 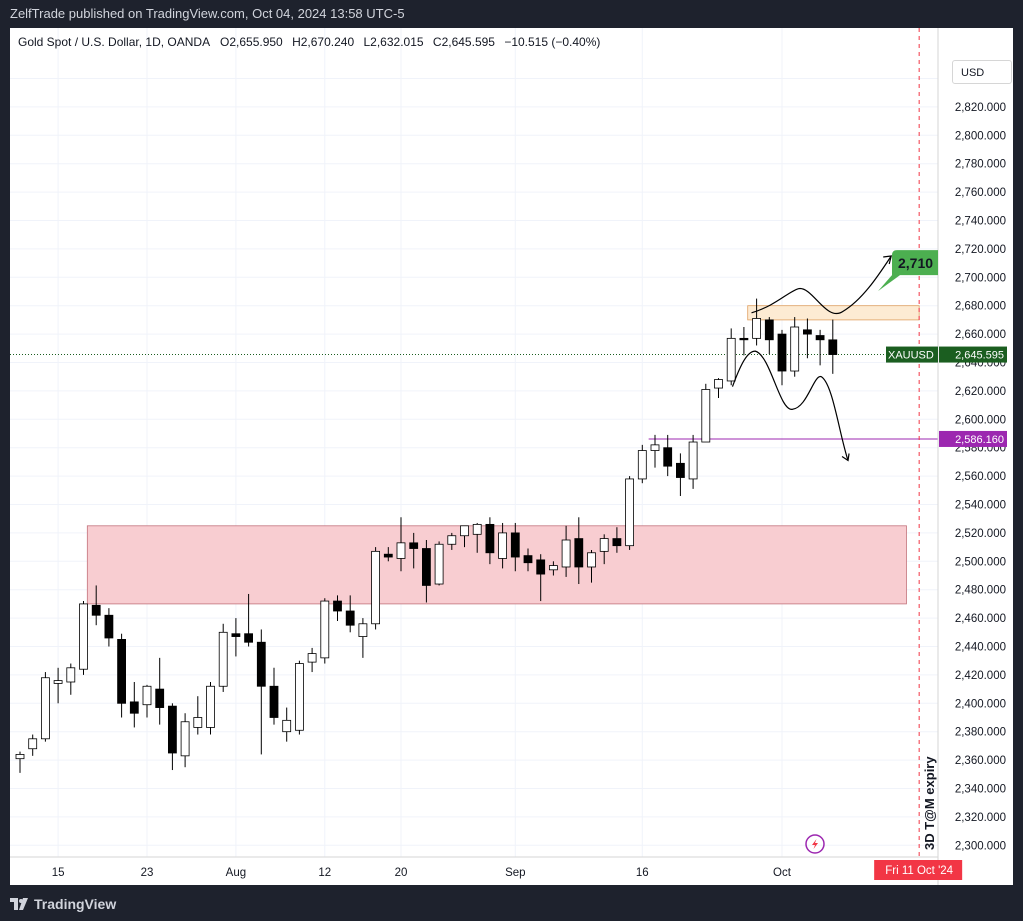 What do you see at coordinates (58, 873) in the screenshot?
I see `x-tick-label: 15` at bounding box center [58, 873].